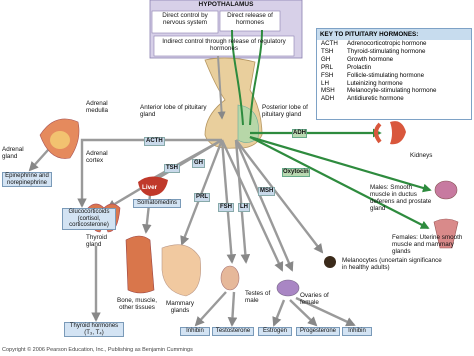 The width and height of the screenshot is (474, 356). What do you see at coordinates (386, 51) in the screenshot?
I see `key-name: Thyroid-stimulating hormone` at bounding box center [386, 51].